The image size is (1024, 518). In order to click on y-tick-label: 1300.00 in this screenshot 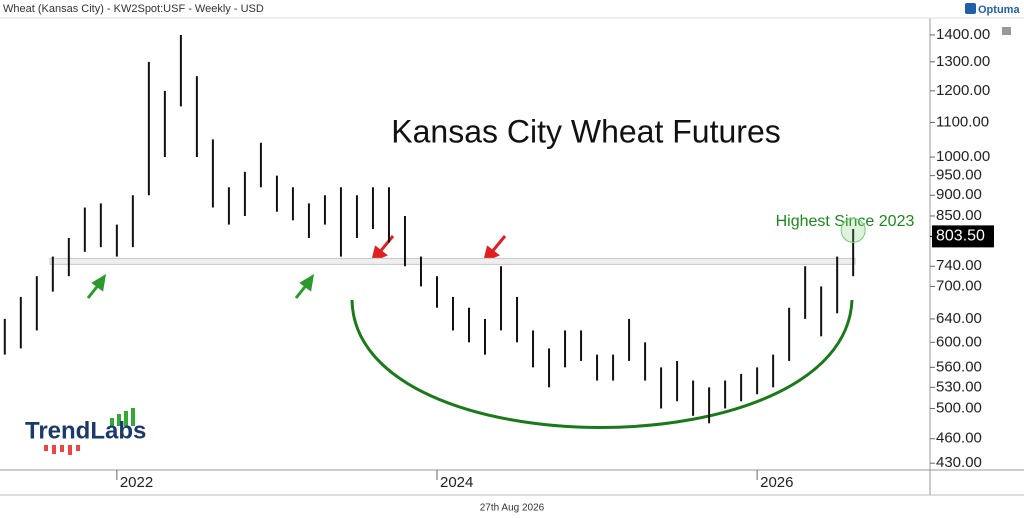, I will do `click(963, 61)`.